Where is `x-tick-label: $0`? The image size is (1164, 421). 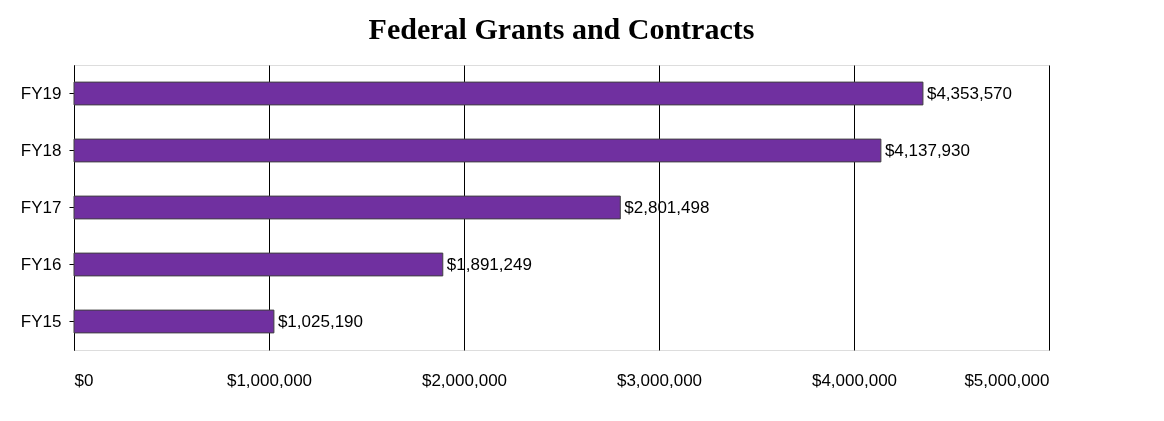
x-tick-label: $0 is located at coordinates (84, 380).